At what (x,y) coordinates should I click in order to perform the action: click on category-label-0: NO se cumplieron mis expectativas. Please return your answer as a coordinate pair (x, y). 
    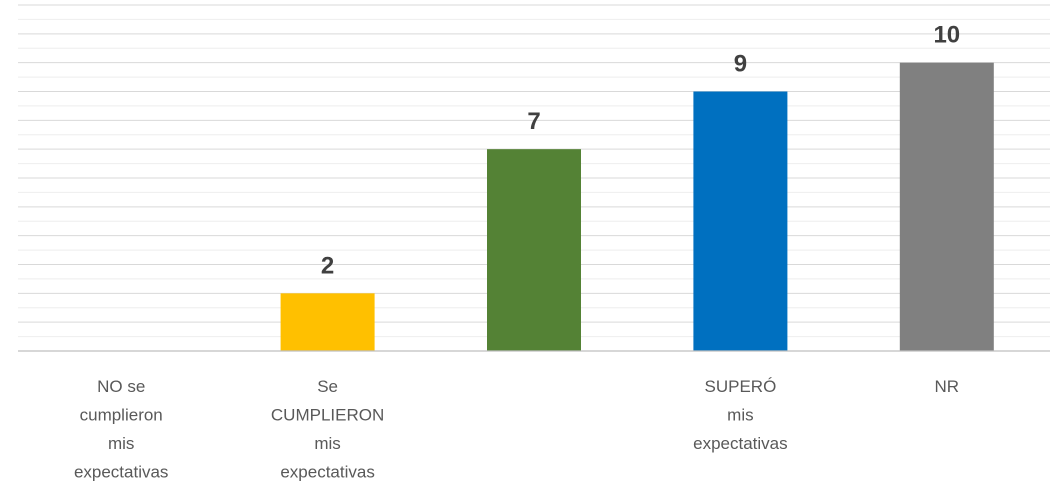
    Looking at the image, I should click on (121, 429).